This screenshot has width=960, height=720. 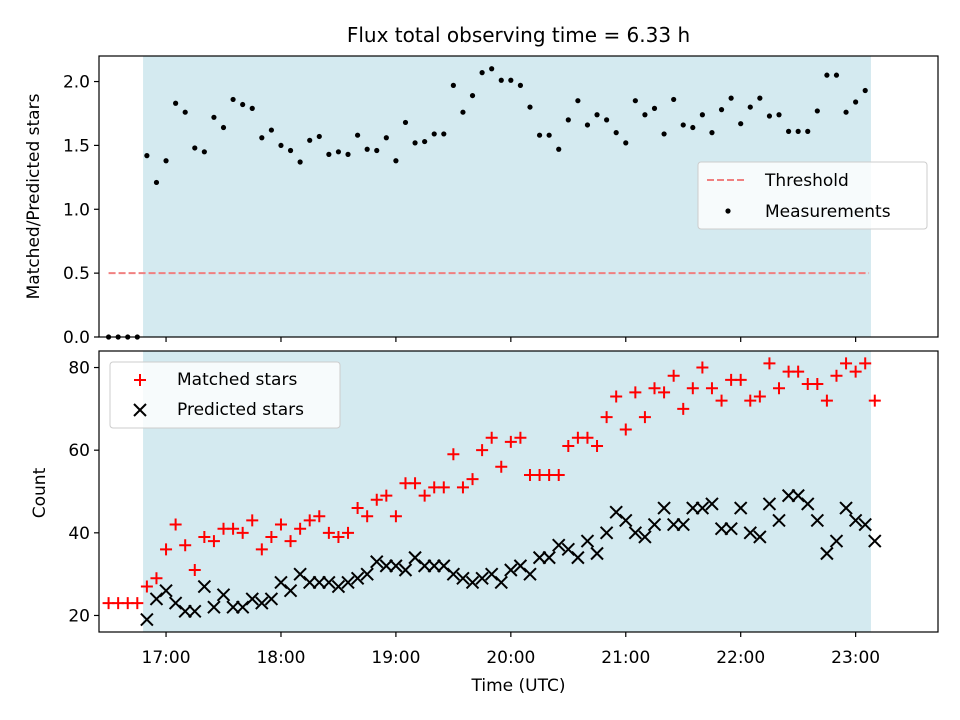 What do you see at coordinates (225, 395) in the screenshot?
I see `bottom-legend-box` at bounding box center [225, 395].